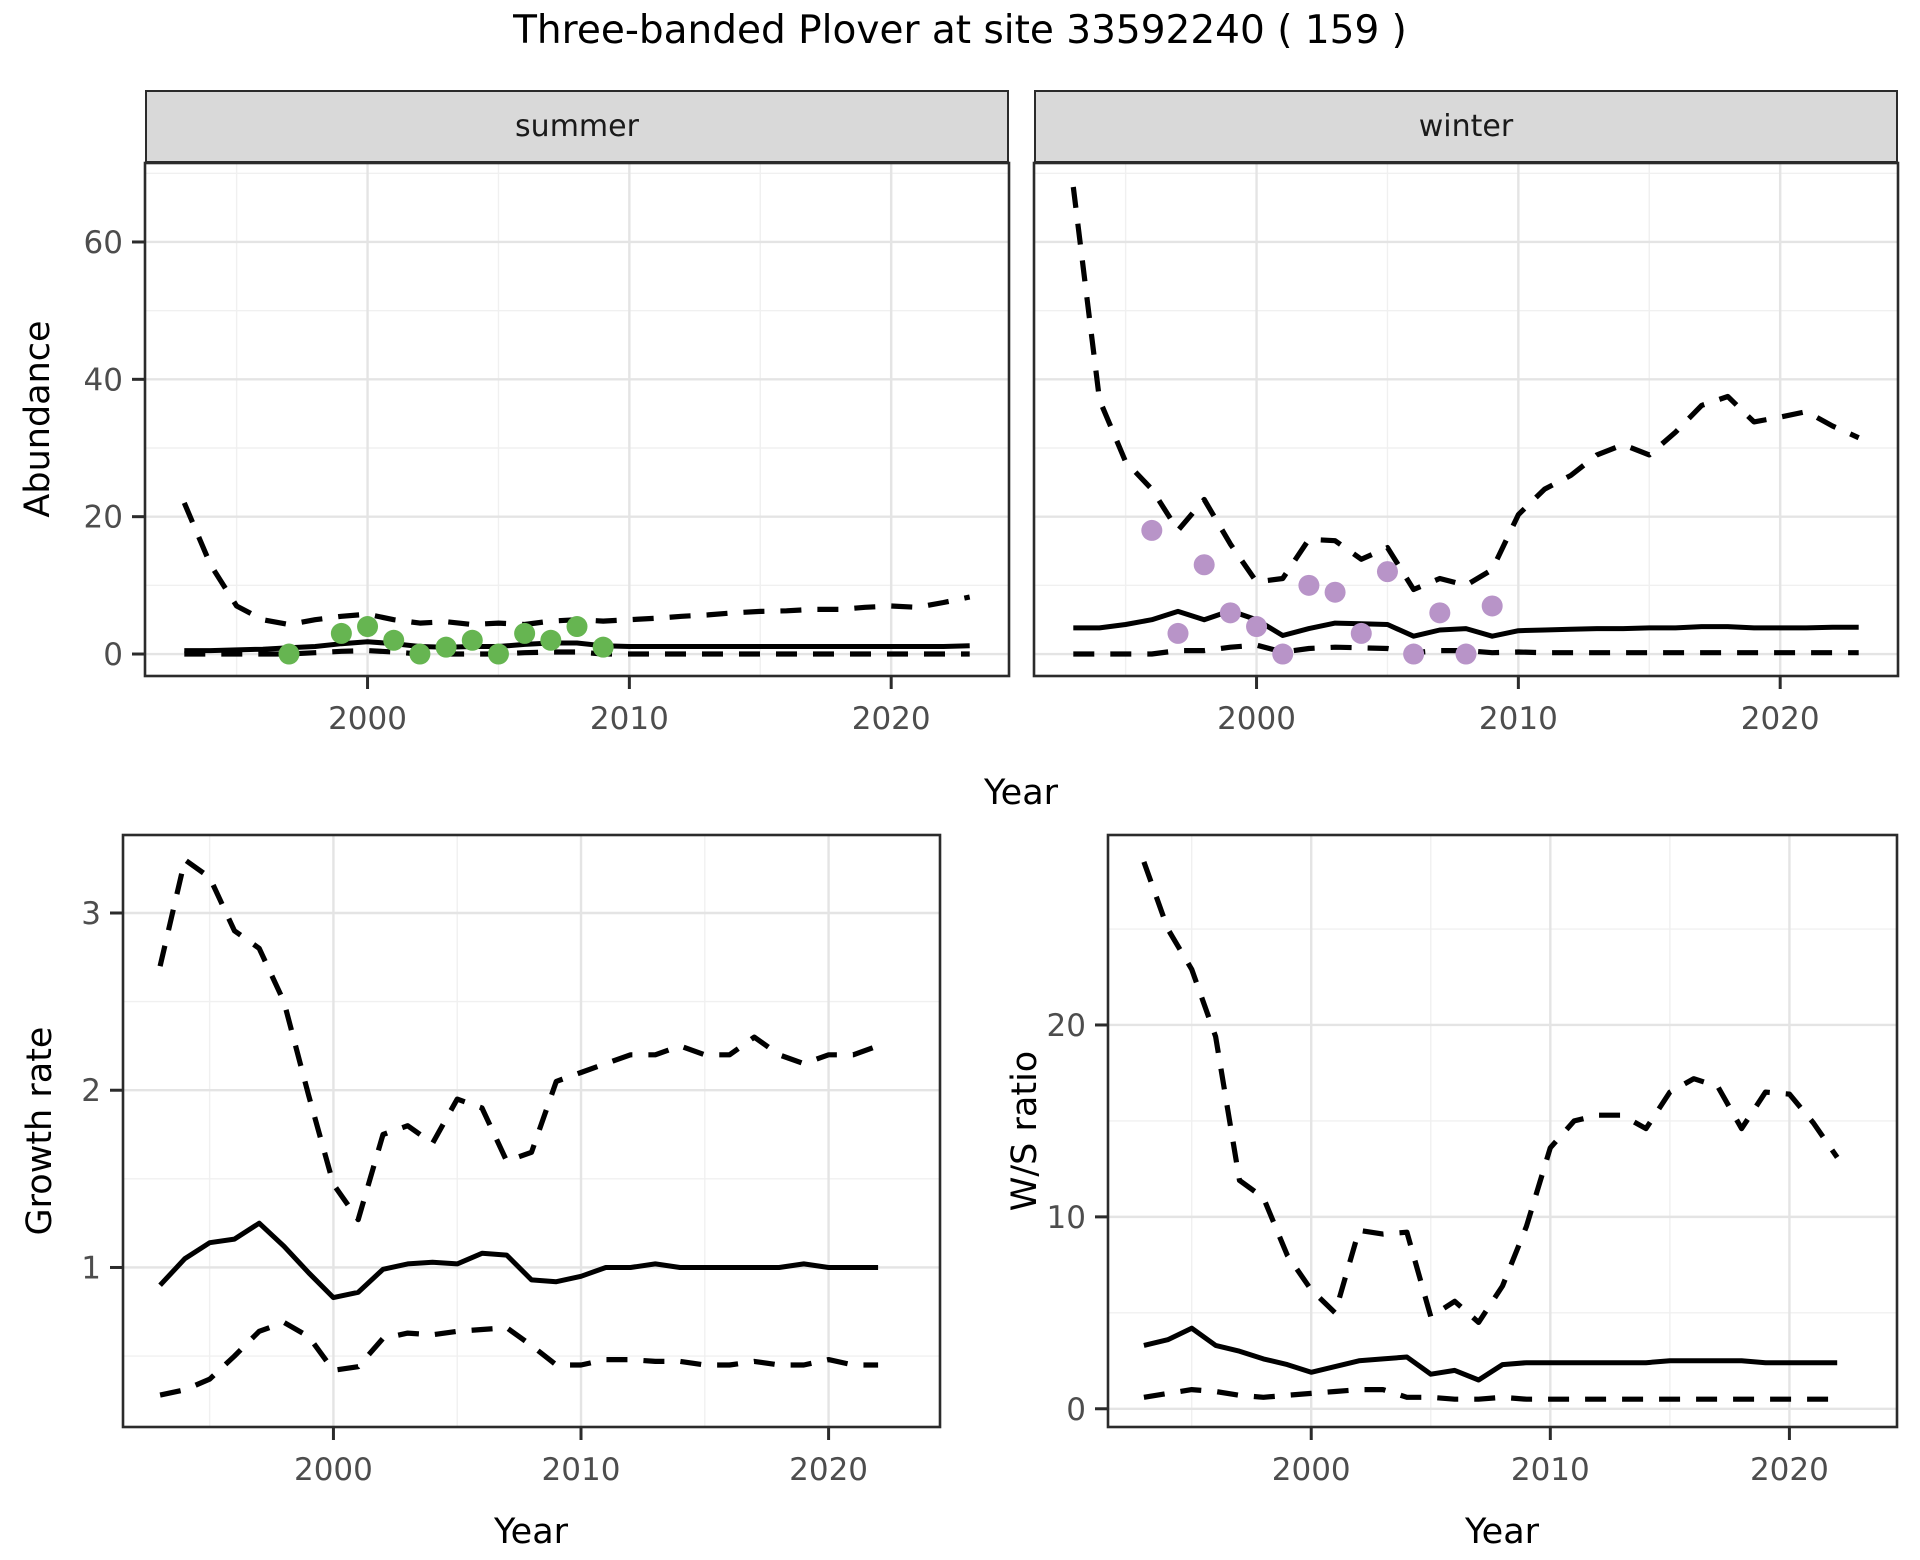  What do you see at coordinates (1465, 389) in the screenshot?
I see `abundance-winter-upper_95CI-line` at bounding box center [1465, 389].